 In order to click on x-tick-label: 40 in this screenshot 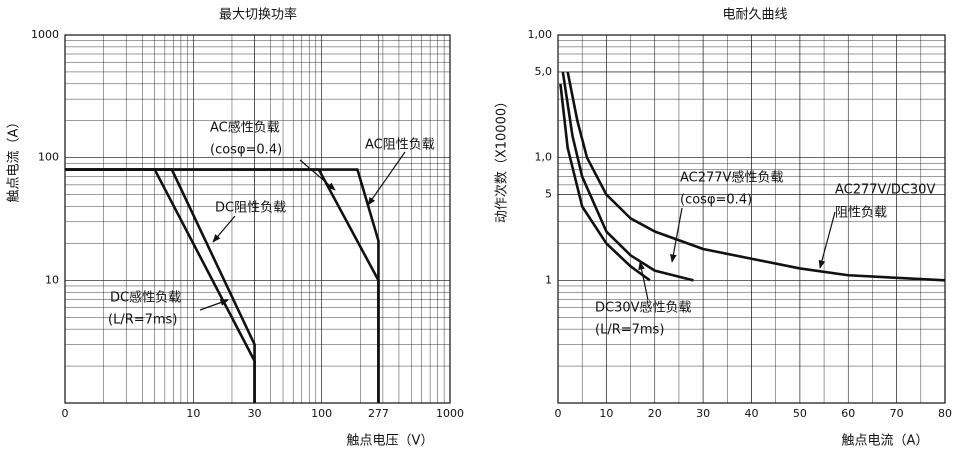, I will do `click(752, 413)`.